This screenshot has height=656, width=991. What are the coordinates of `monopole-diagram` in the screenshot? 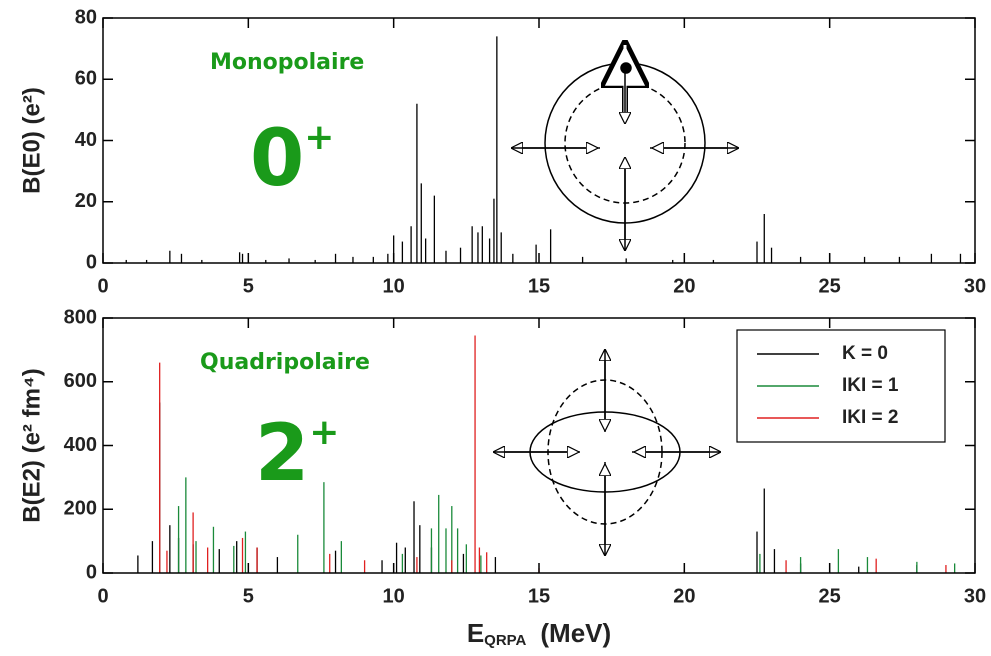 It's located at (625, 147).